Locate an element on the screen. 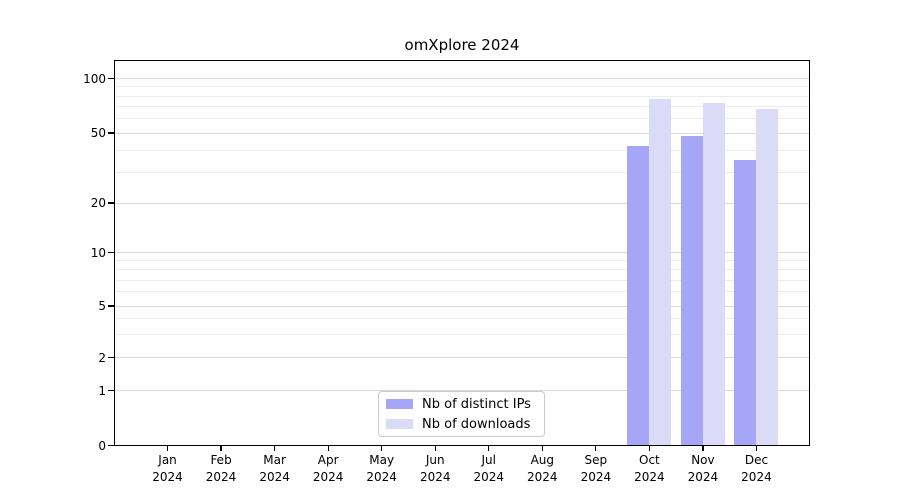 The width and height of the screenshot is (900, 500). x-tick-label: Feb 2024 is located at coordinates (221, 469).